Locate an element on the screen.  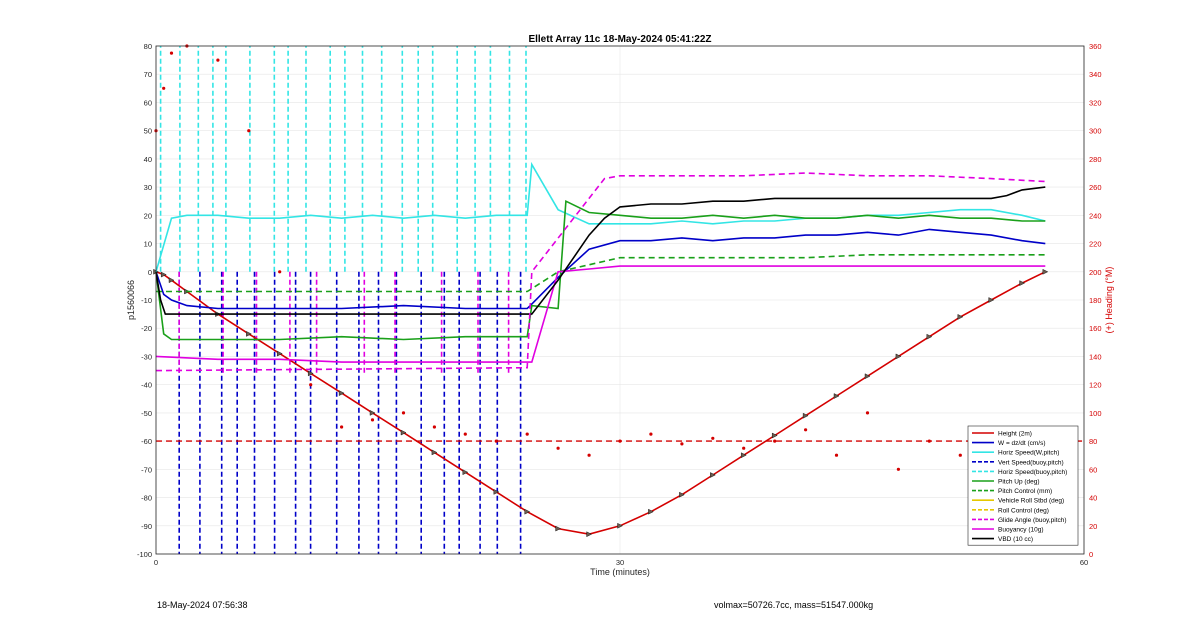
y-left-tick-label: -10 is located at coordinates (146, 300).